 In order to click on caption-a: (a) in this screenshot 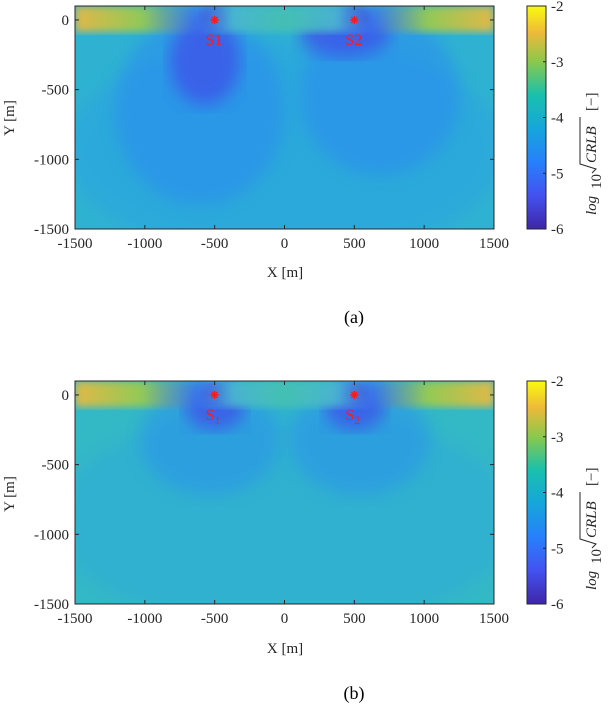, I will do `click(354, 317)`.